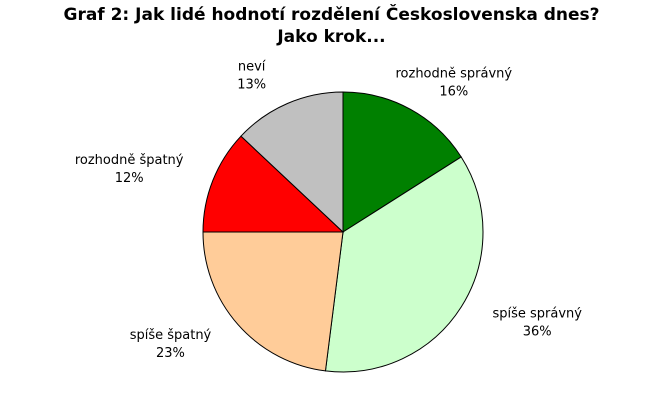 The image size is (663, 413). I want to click on slice-label: rozhodně špatný, so click(129, 160).